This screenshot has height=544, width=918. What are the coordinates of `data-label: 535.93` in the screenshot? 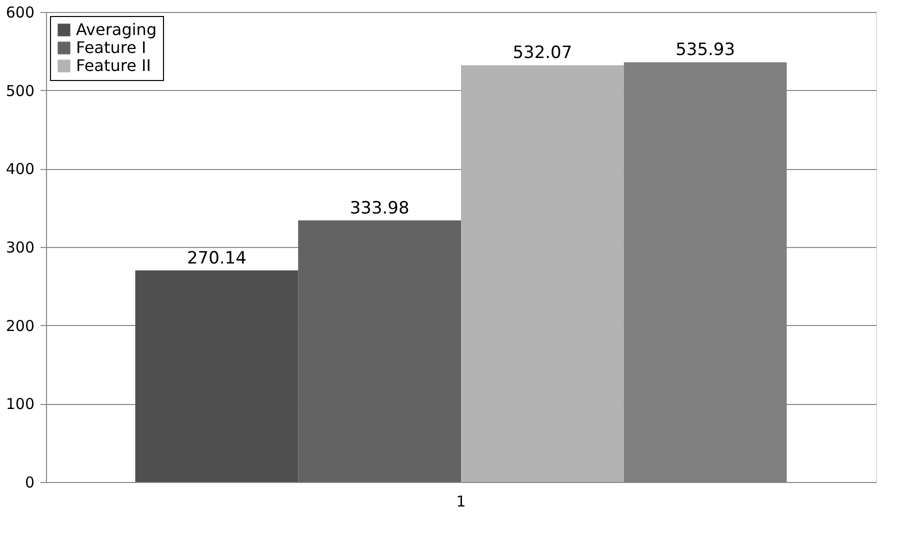 It's located at (706, 50).